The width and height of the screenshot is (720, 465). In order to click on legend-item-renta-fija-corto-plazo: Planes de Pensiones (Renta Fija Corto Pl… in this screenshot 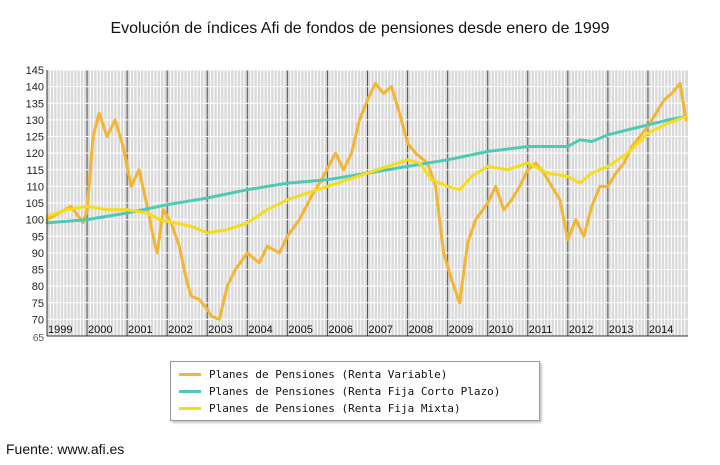, I will do `click(339, 392)`.